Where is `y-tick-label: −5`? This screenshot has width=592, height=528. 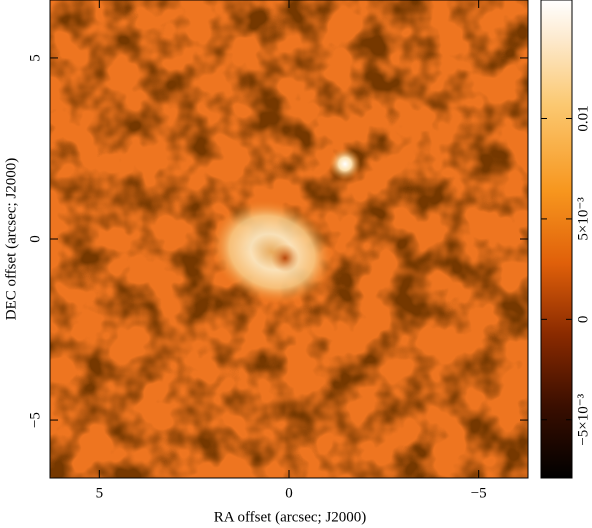
y-tick-label: −5 is located at coordinates (35, 420).